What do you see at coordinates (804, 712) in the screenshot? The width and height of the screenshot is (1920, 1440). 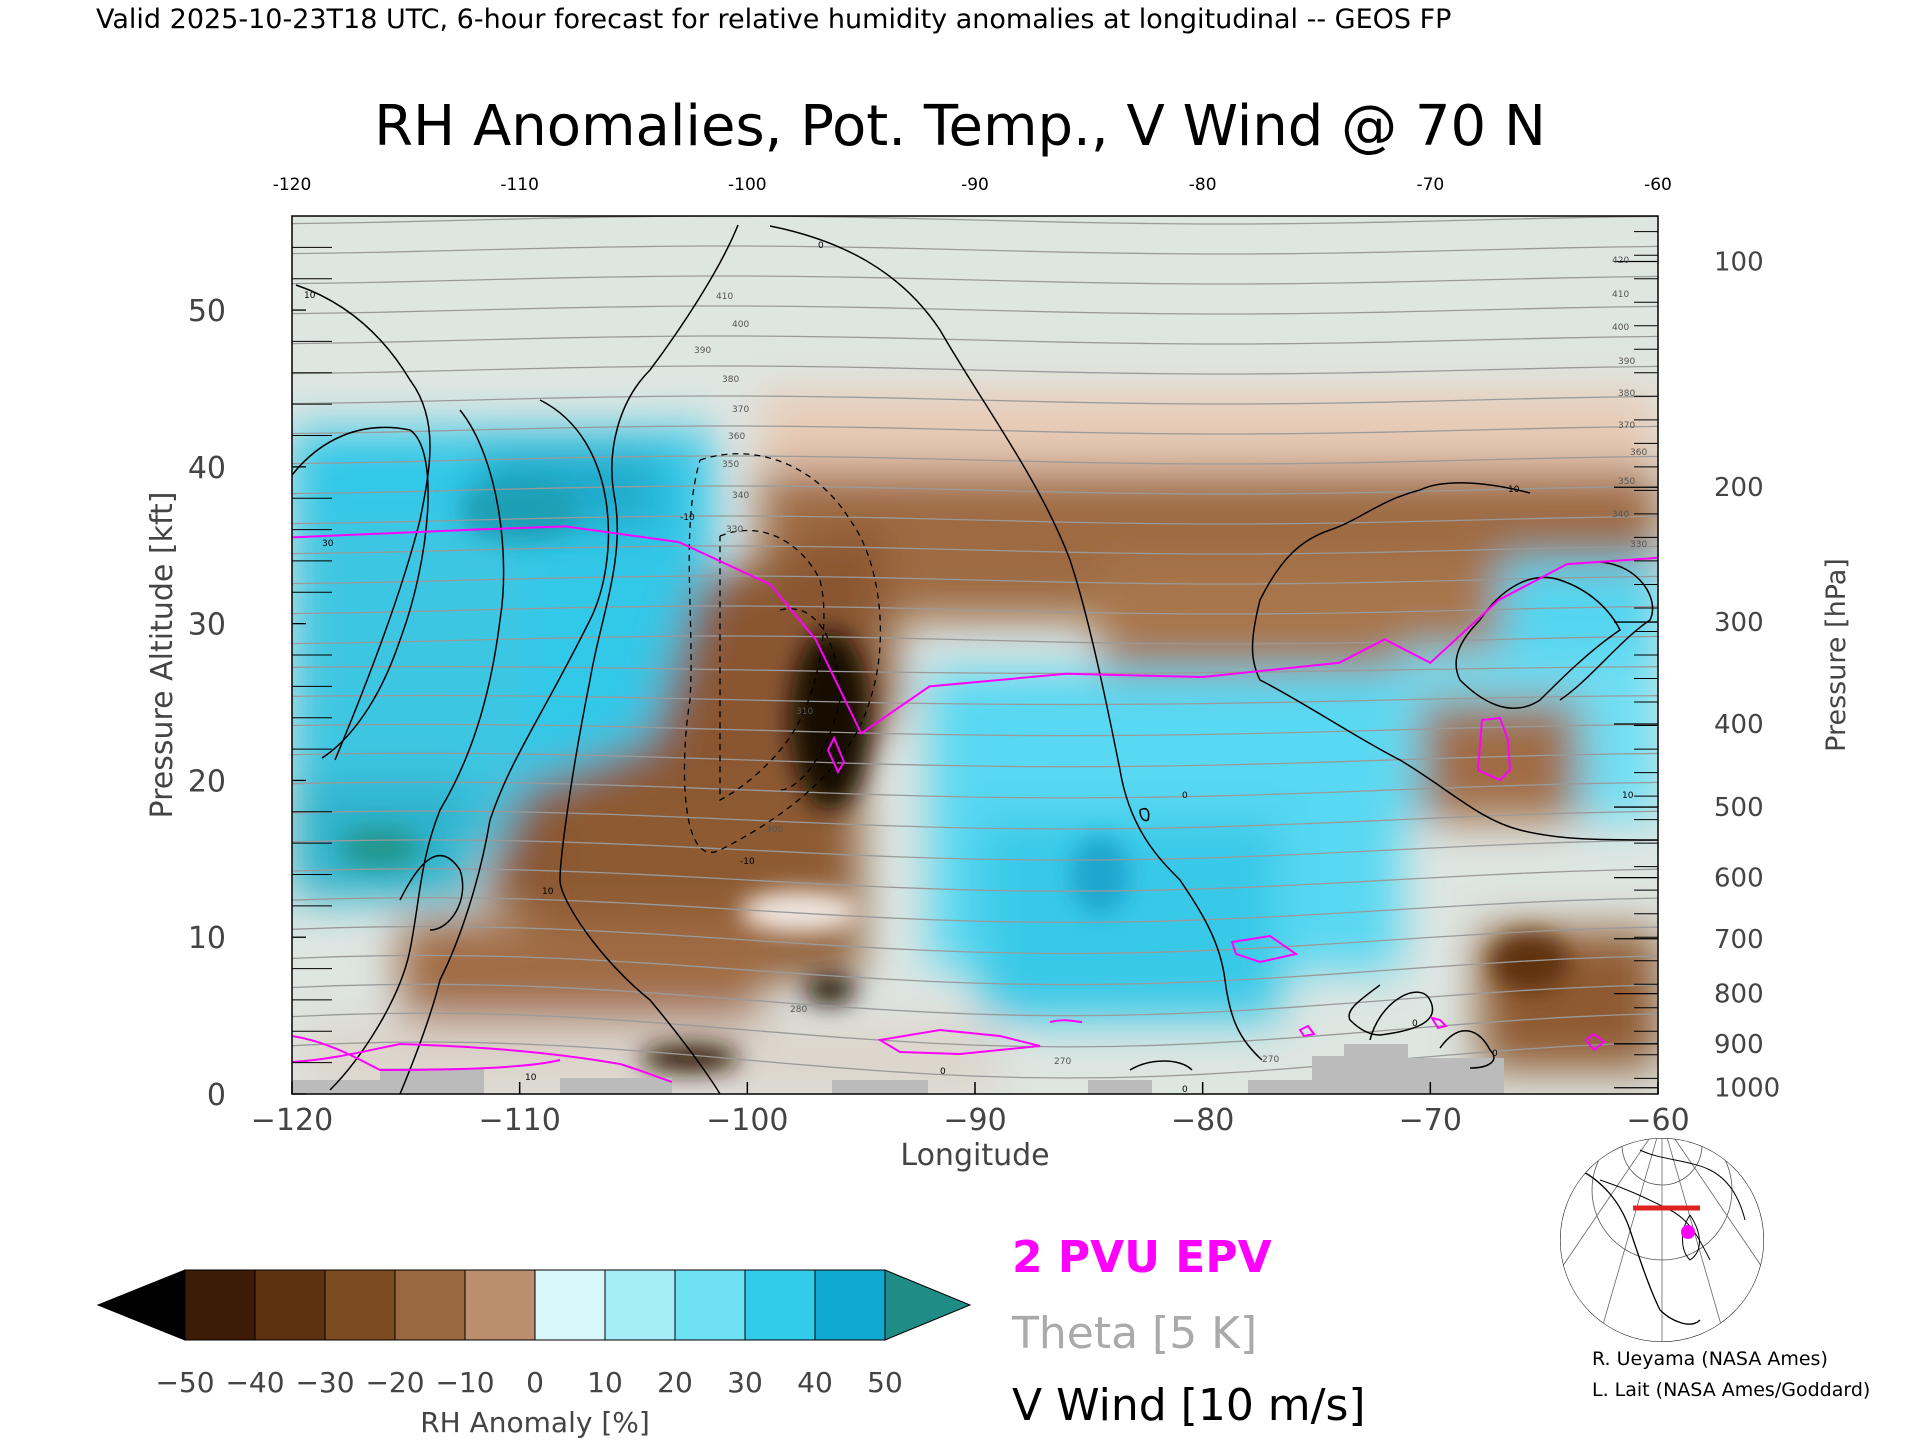 I see `theta-label: 310` at bounding box center [804, 712].